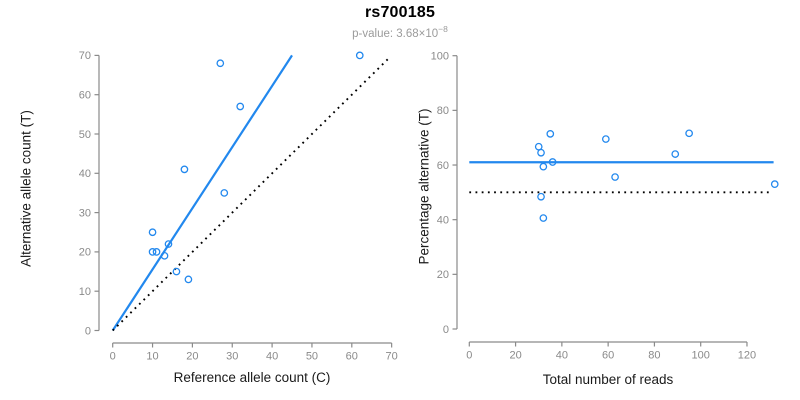  I want to click on x-tick-label: 50, so click(312, 357).